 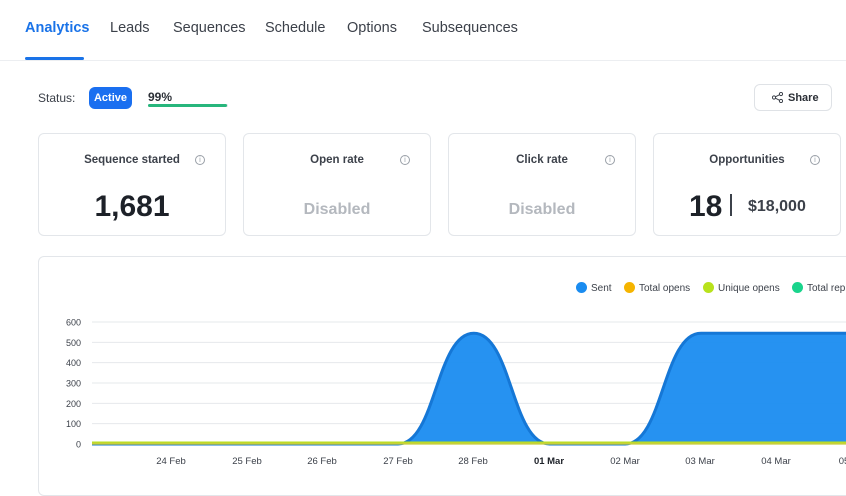 I want to click on x-tick-label: 02 Mar, so click(x=625, y=461).